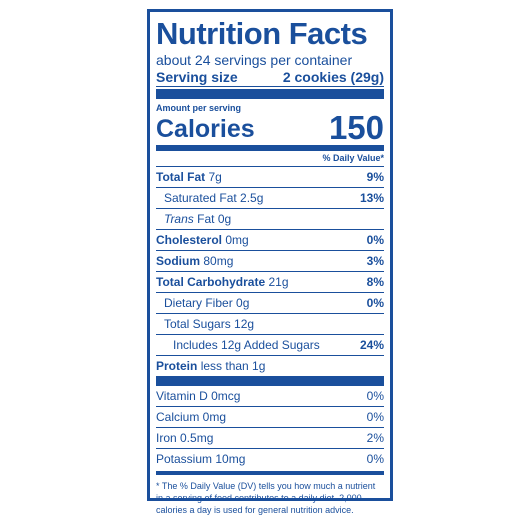  What do you see at coordinates (278, 282) in the screenshot?
I see `nutrient-amount: 21g` at bounding box center [278, 282].